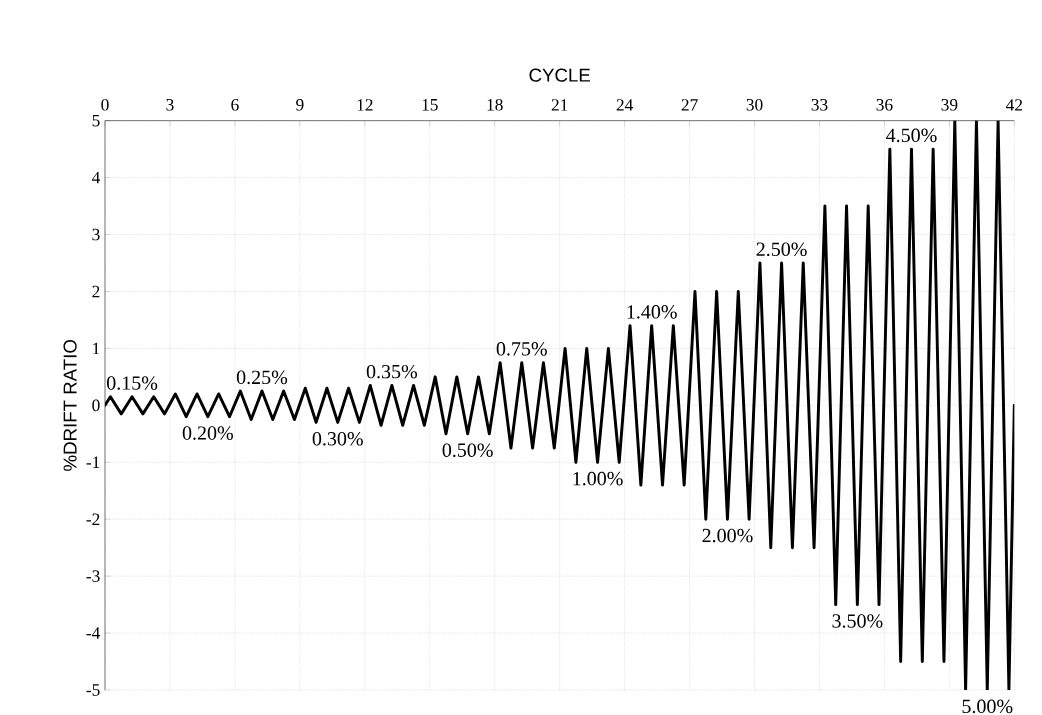  I want to click on x-tick-label: 18, so click(495, 104).